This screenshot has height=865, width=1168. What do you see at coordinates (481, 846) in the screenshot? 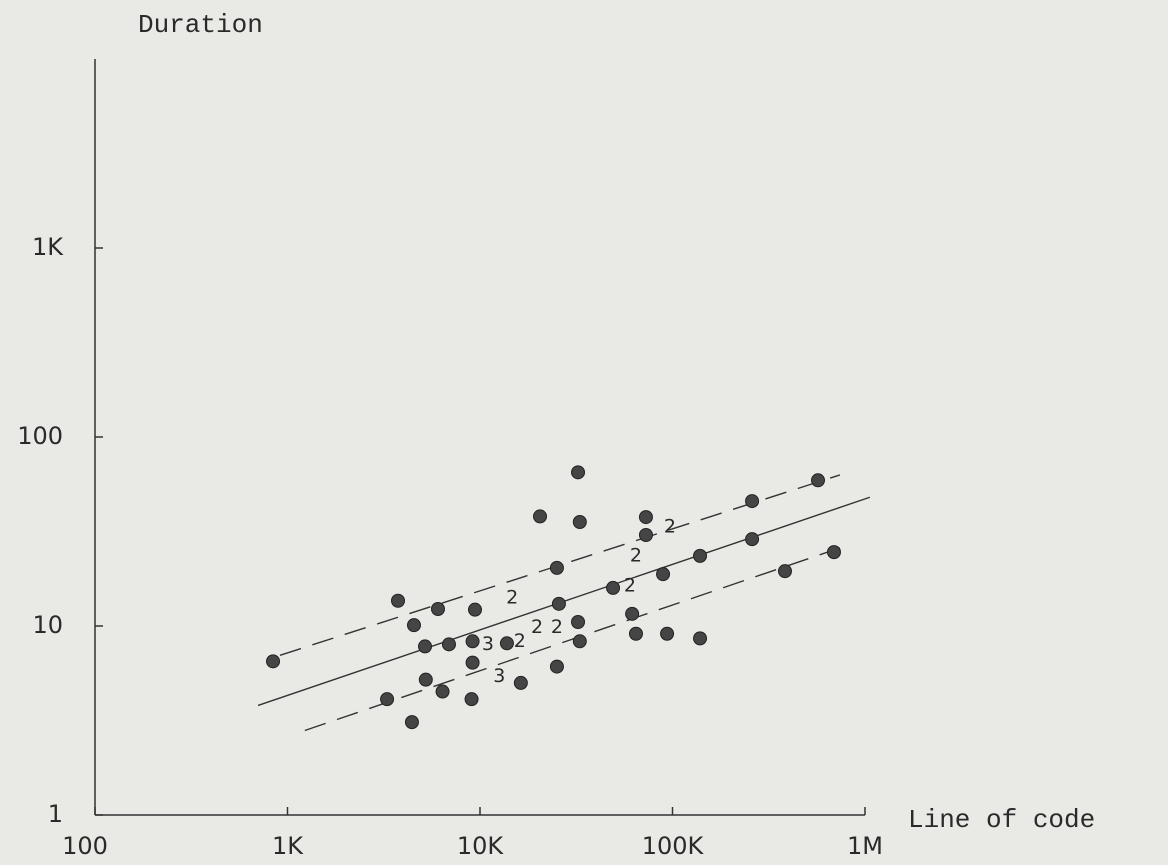
I see `x-tick-label: 10K` at bounding box center [481, 846].